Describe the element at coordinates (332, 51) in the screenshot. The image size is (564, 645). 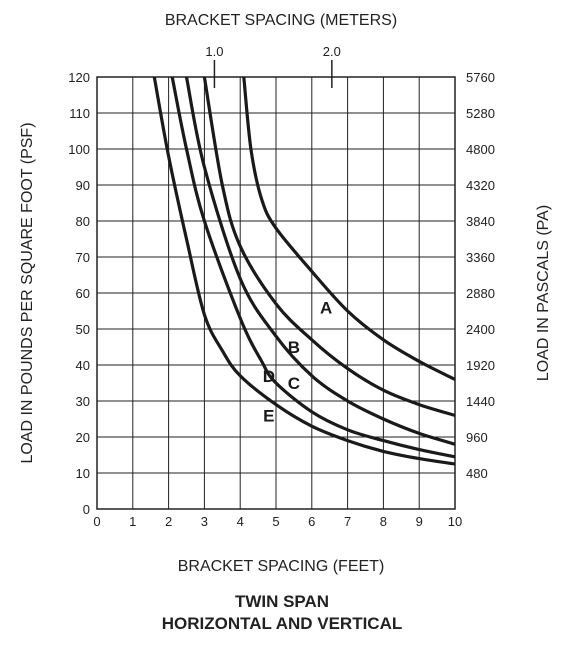
I see `top-tick-label: 2.0` at that location.